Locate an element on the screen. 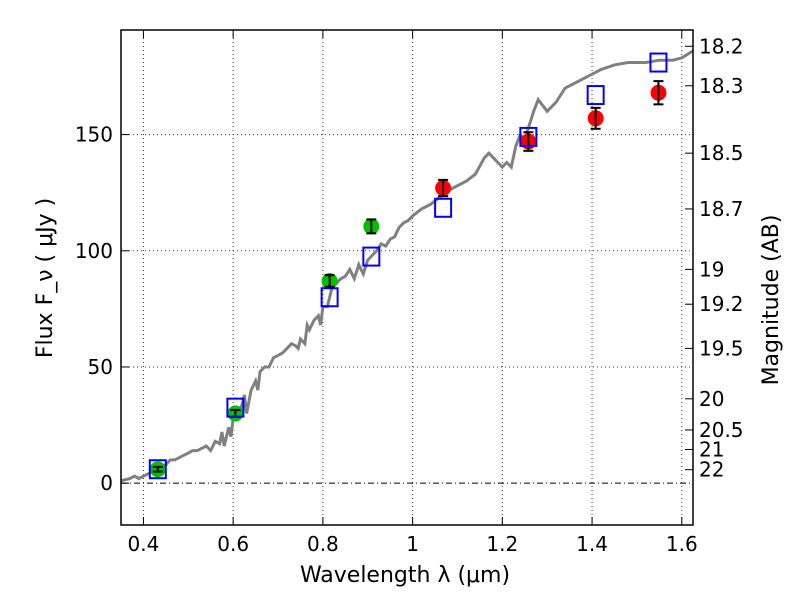 This screenshot has height=600, width=800. y-tick-label: 100 is located at coordinates (94, 251).